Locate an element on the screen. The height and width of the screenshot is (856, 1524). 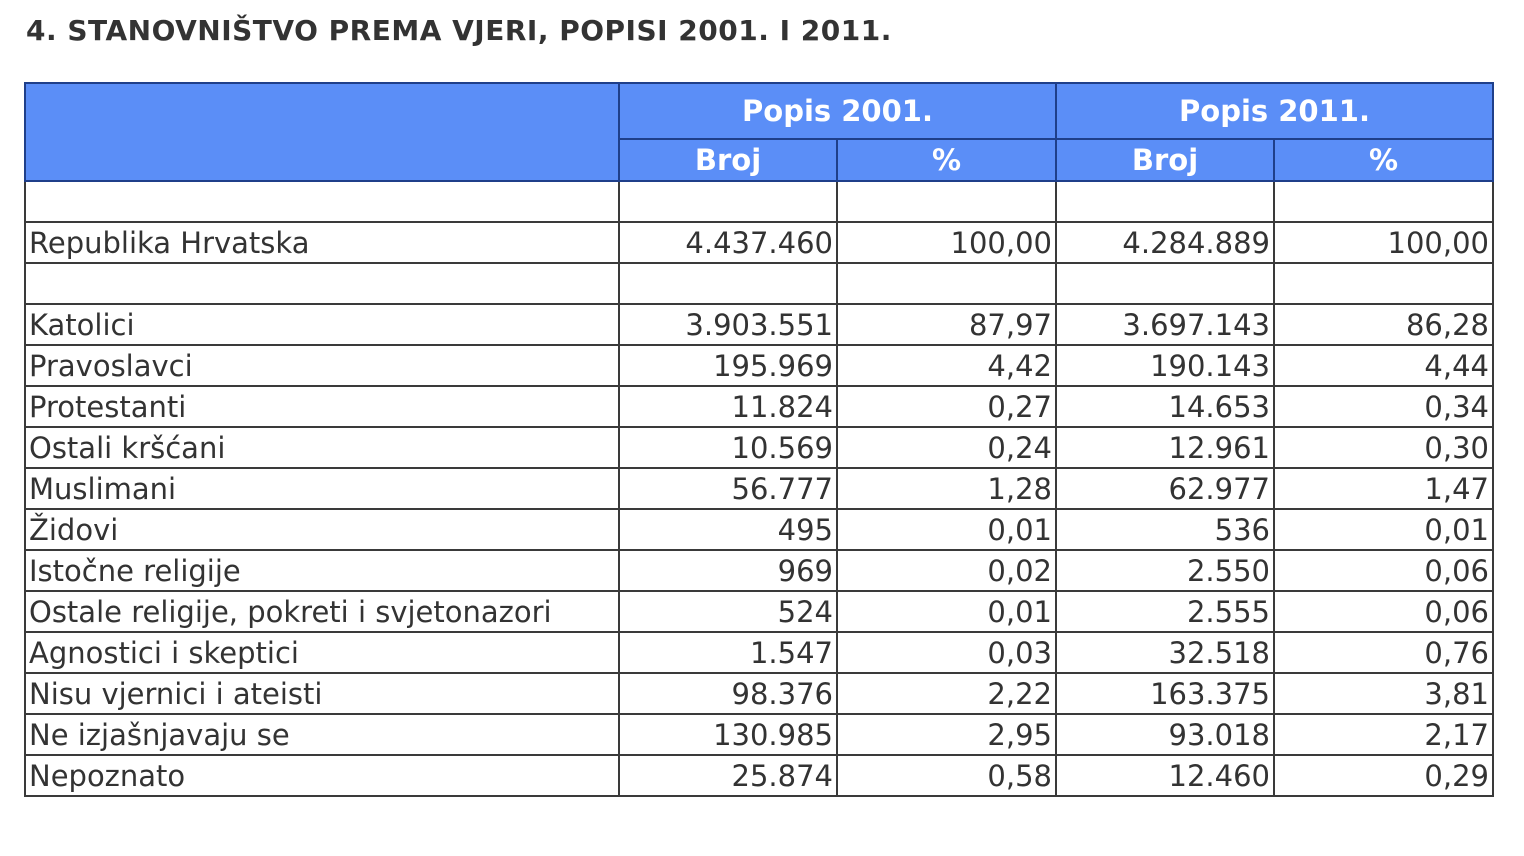
pct-2011-cell: 0,34 is located at coordinates (1383, 406).